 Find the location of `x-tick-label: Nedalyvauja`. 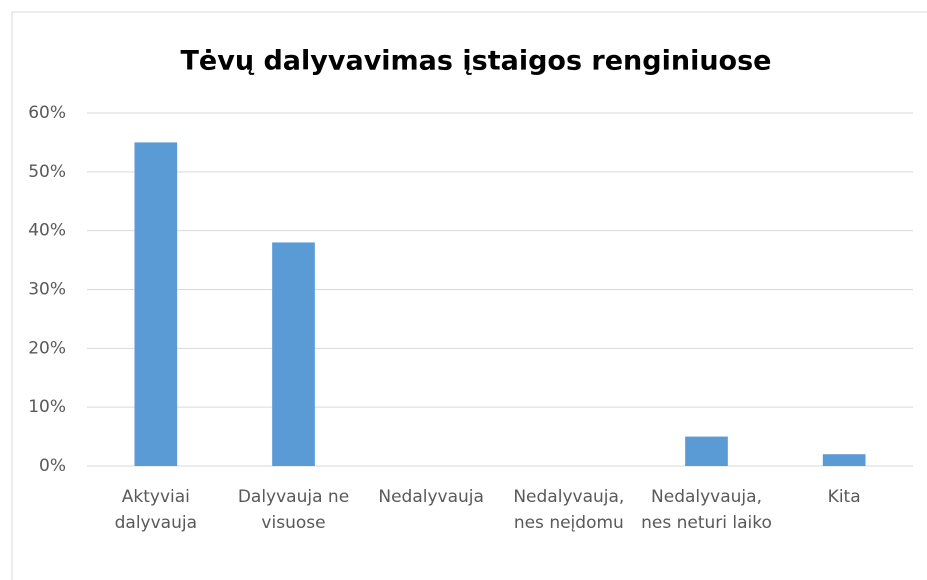

x-tick-label: Nedalyvauja is located at coordinates (431, 497).